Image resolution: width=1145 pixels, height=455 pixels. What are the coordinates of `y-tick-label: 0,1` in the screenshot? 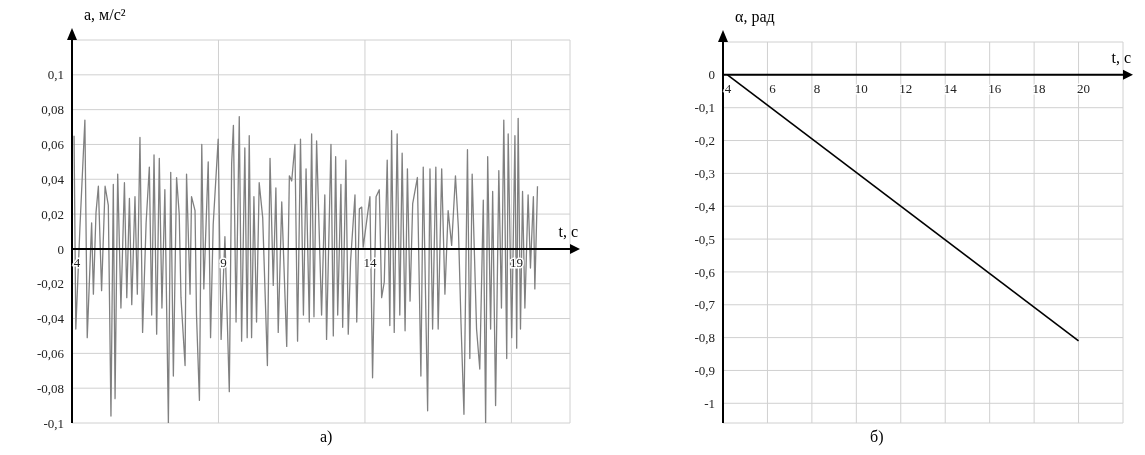 It's located at (55, 75).